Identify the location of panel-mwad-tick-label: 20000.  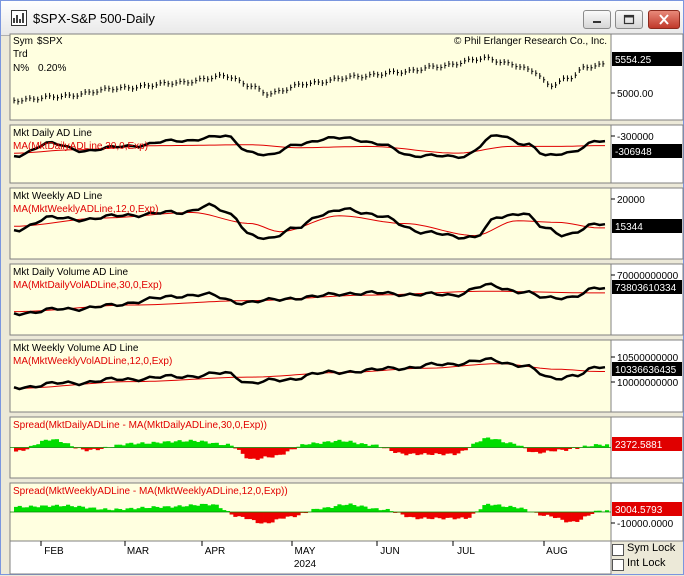
(631, 200).